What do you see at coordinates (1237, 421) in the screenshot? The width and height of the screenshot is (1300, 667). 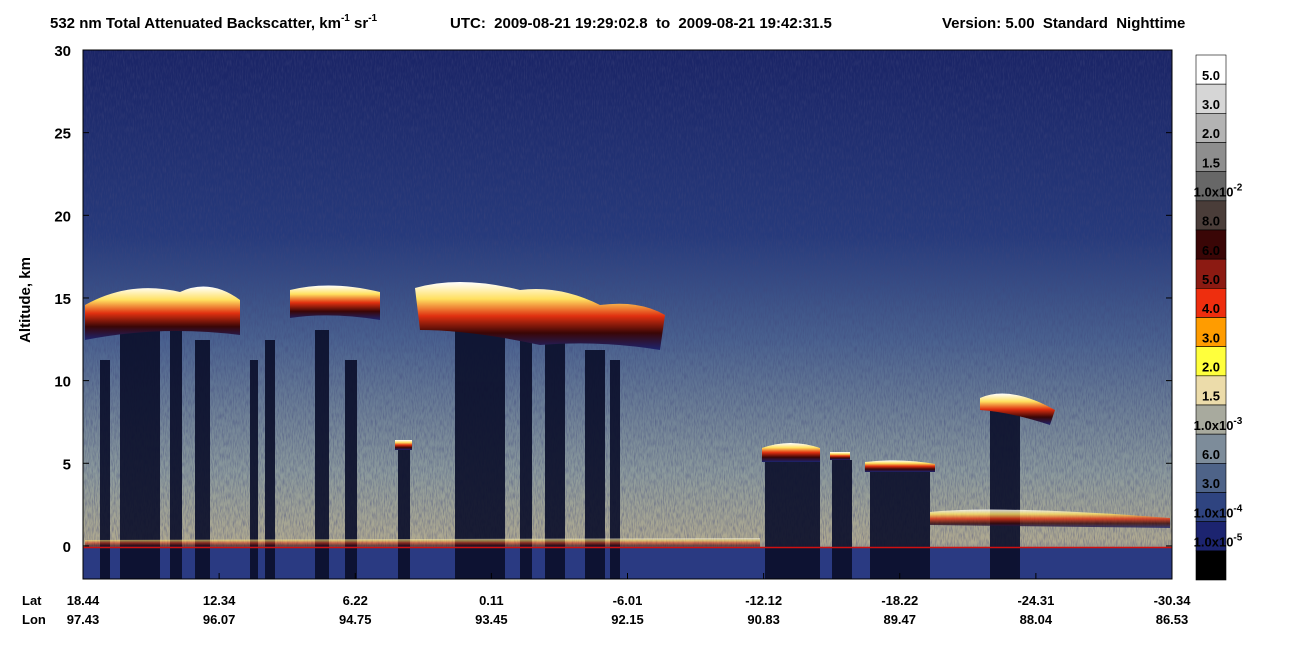 I see `colorbar-label-exp: -3` at bounding box center [1237, 421].